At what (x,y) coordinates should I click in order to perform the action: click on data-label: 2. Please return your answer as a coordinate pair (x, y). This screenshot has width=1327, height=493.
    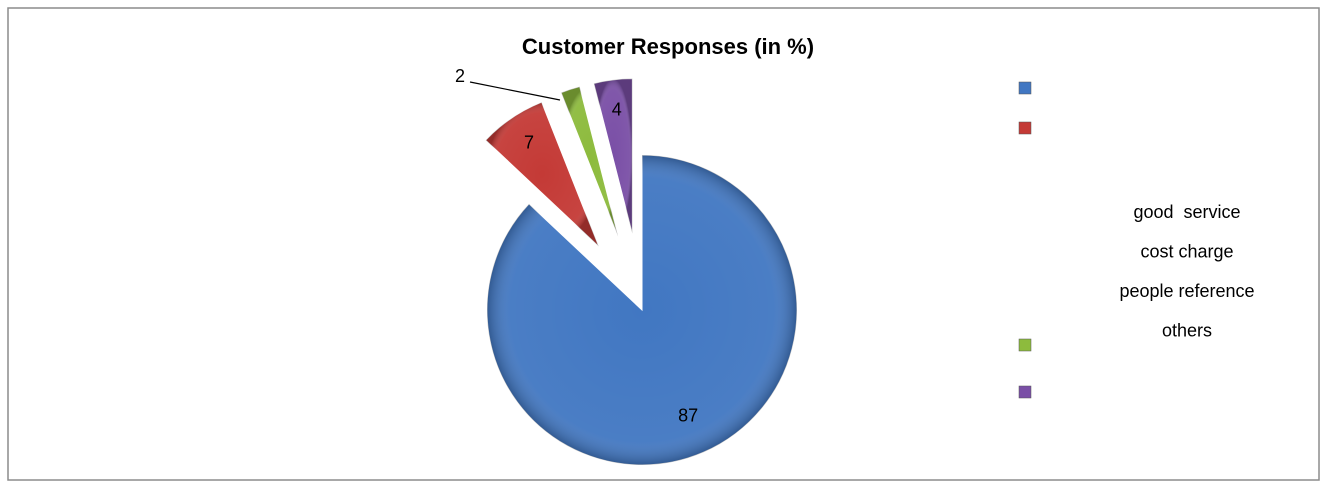
    Looking at the image, I should click on (460, 76).